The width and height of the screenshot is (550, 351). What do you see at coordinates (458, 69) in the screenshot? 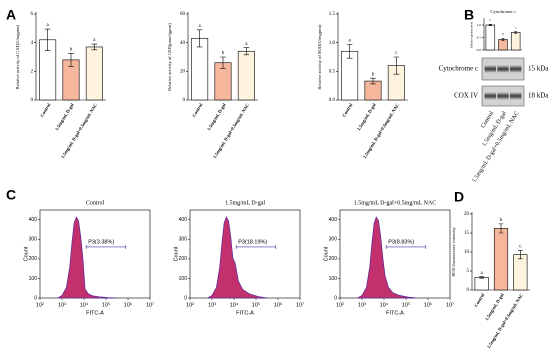
I see `band-label: Cytochrome c` at bounding box center [458, 69].